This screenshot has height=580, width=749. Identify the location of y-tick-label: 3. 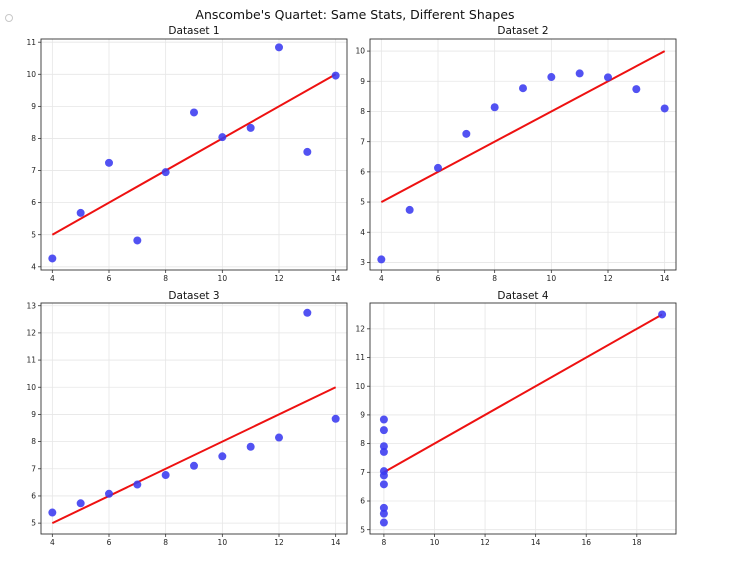
(362, 262).